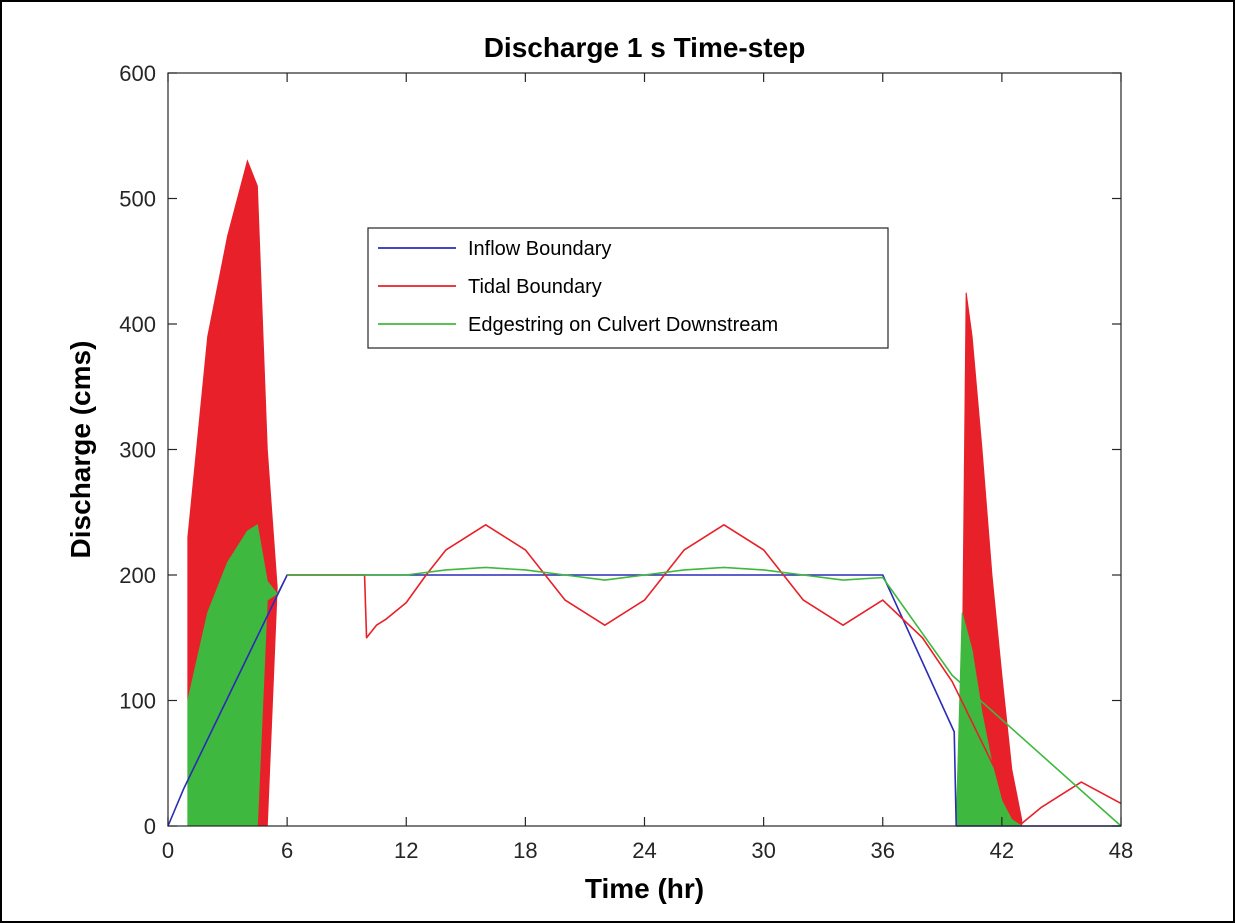 Image resolution: width=1235 pixels, height=923 pixels. What do you see at coordinates (535, 287) in the screenshot?
I see `legend-entry: Tidal Boundary` at bounding box center [535, 287].